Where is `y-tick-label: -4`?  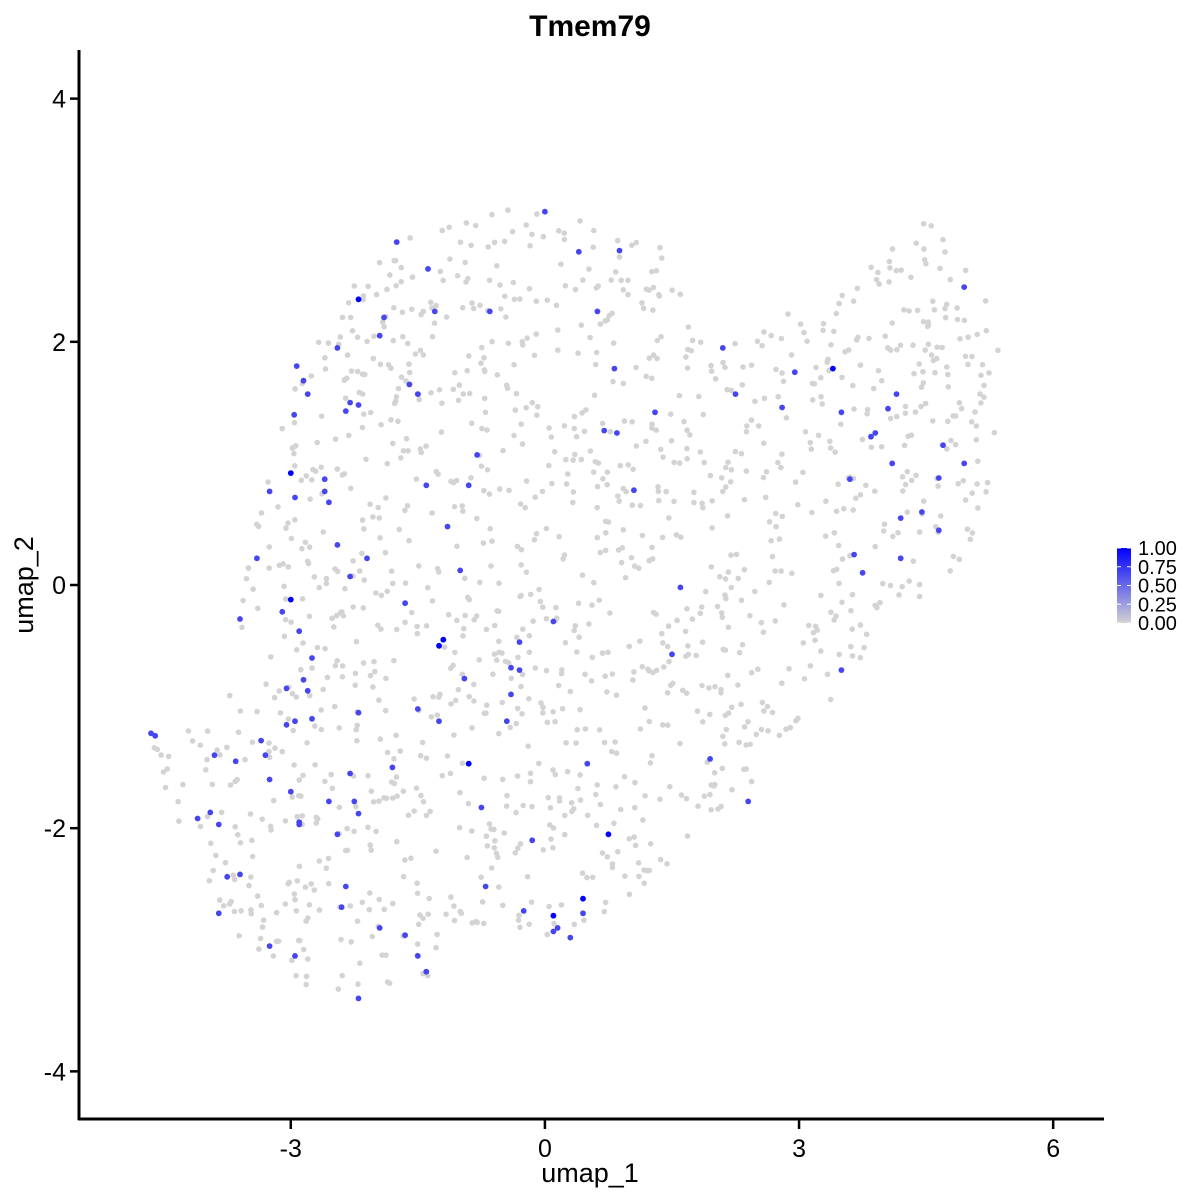 y-tick-label: -4 is located at coordinates (55, 1072).